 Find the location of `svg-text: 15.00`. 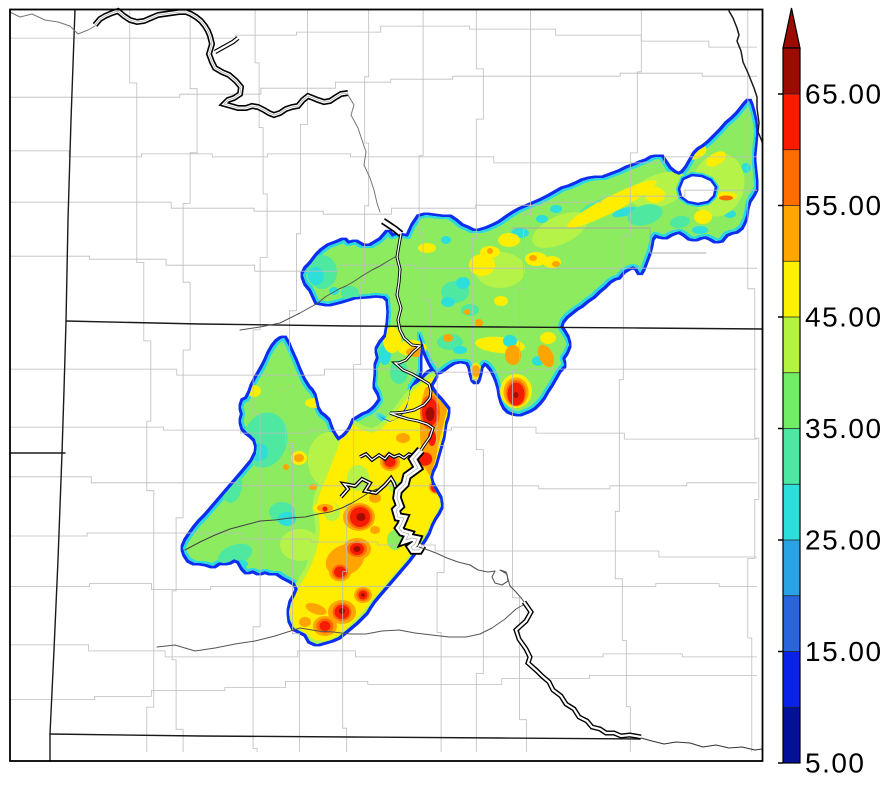

svg-text: 15.00 is located at coordinates (844, 651).